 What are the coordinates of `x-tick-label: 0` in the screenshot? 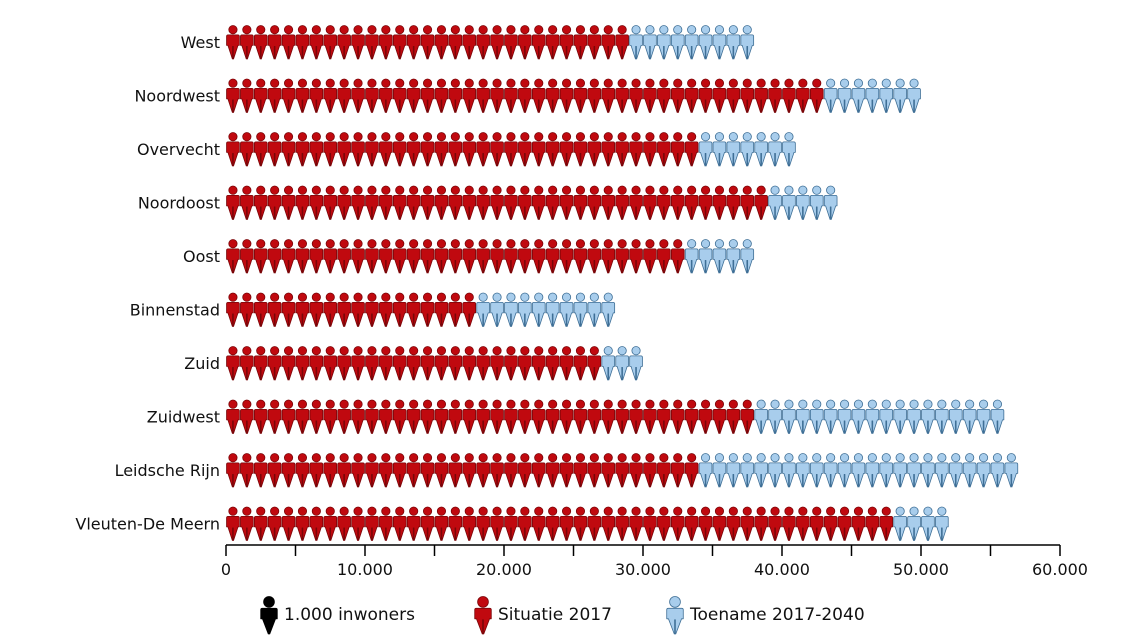 It's located at (226, 569).